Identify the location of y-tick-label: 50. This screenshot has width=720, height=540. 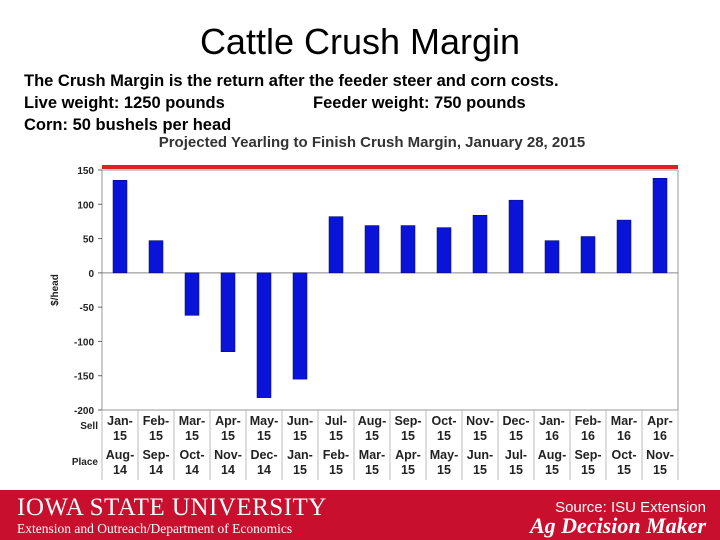
(89, 240).